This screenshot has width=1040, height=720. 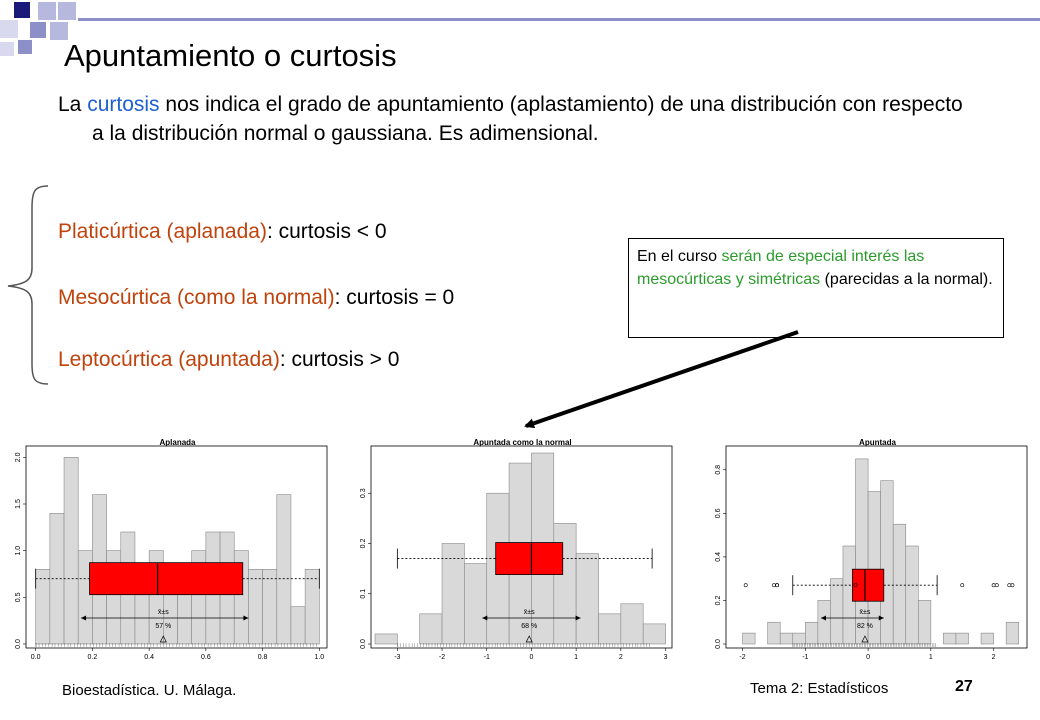 I want to click on x-tick-label: 1.0, so click(x=319, y=657).